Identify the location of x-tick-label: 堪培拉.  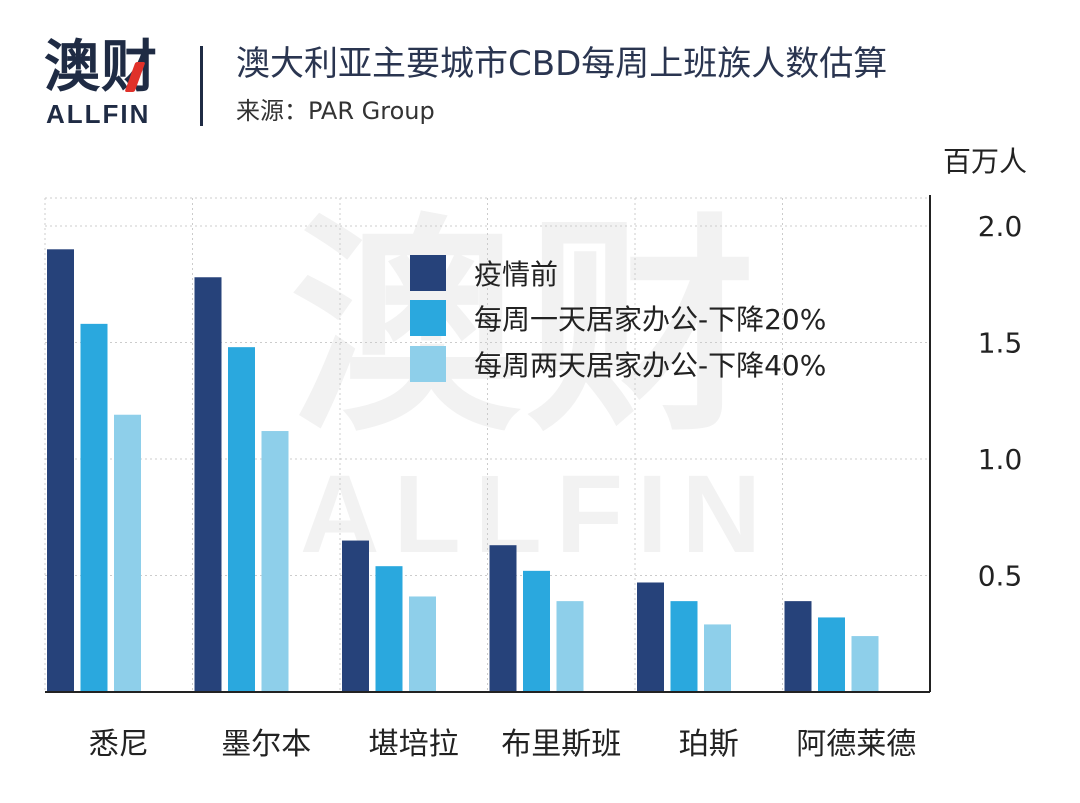
(414, 744).